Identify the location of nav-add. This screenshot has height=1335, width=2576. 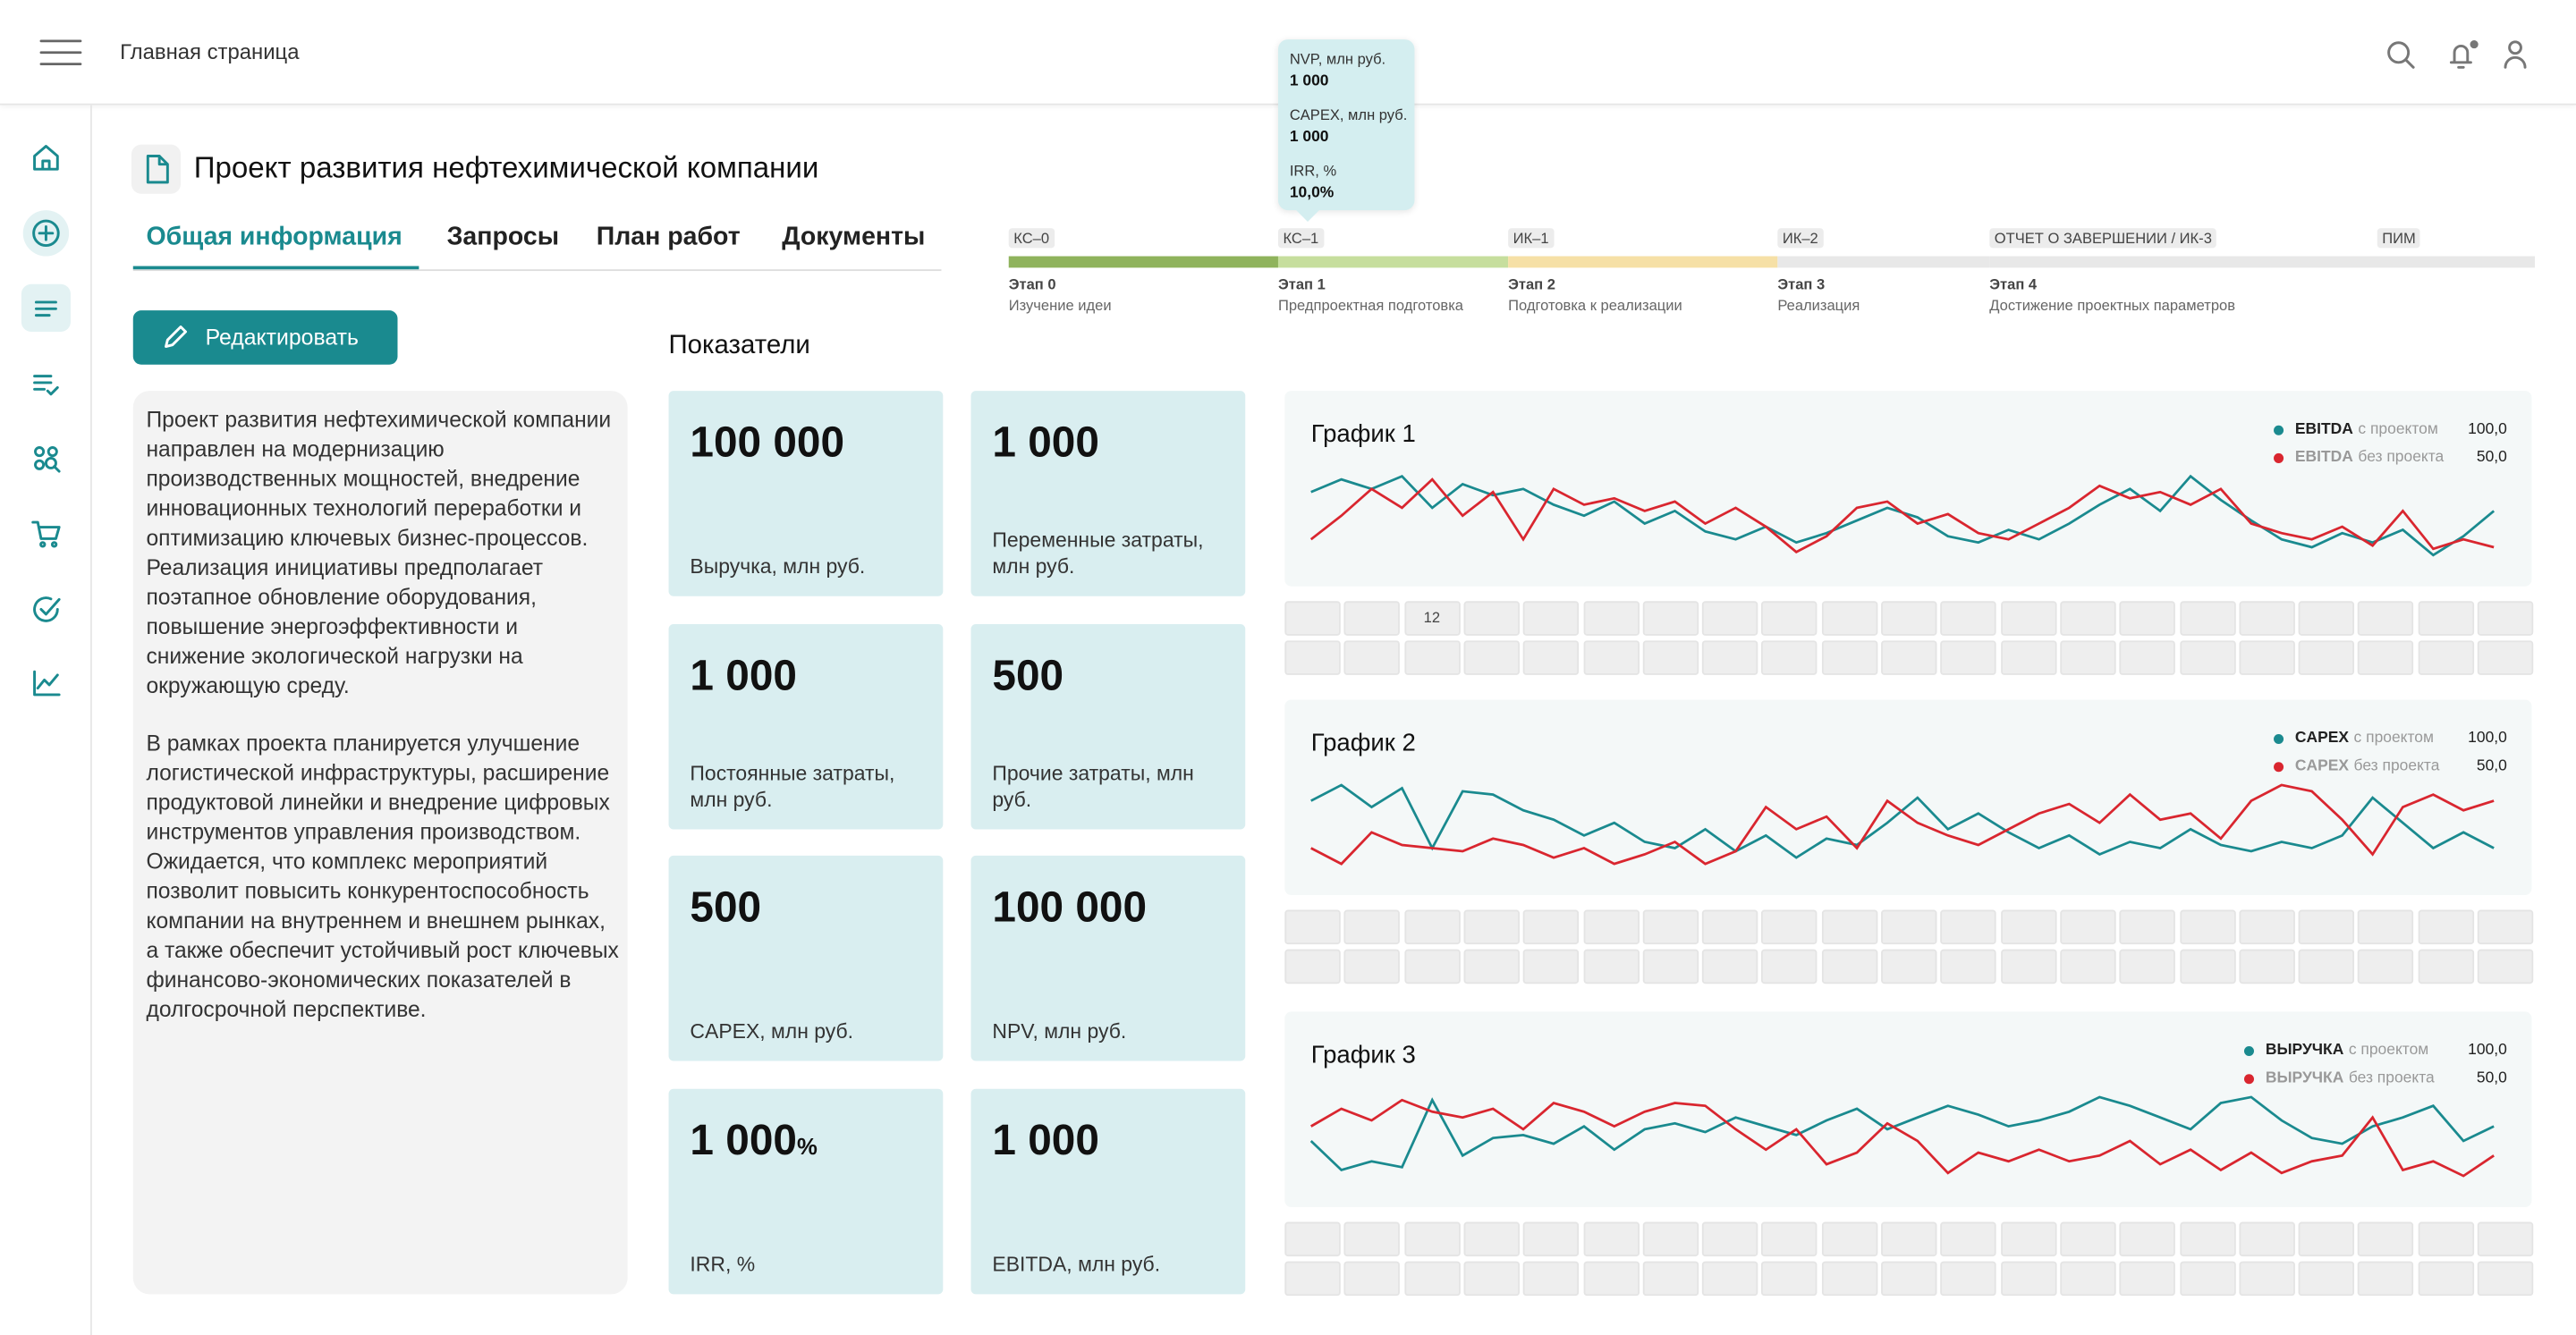
(46, 233).